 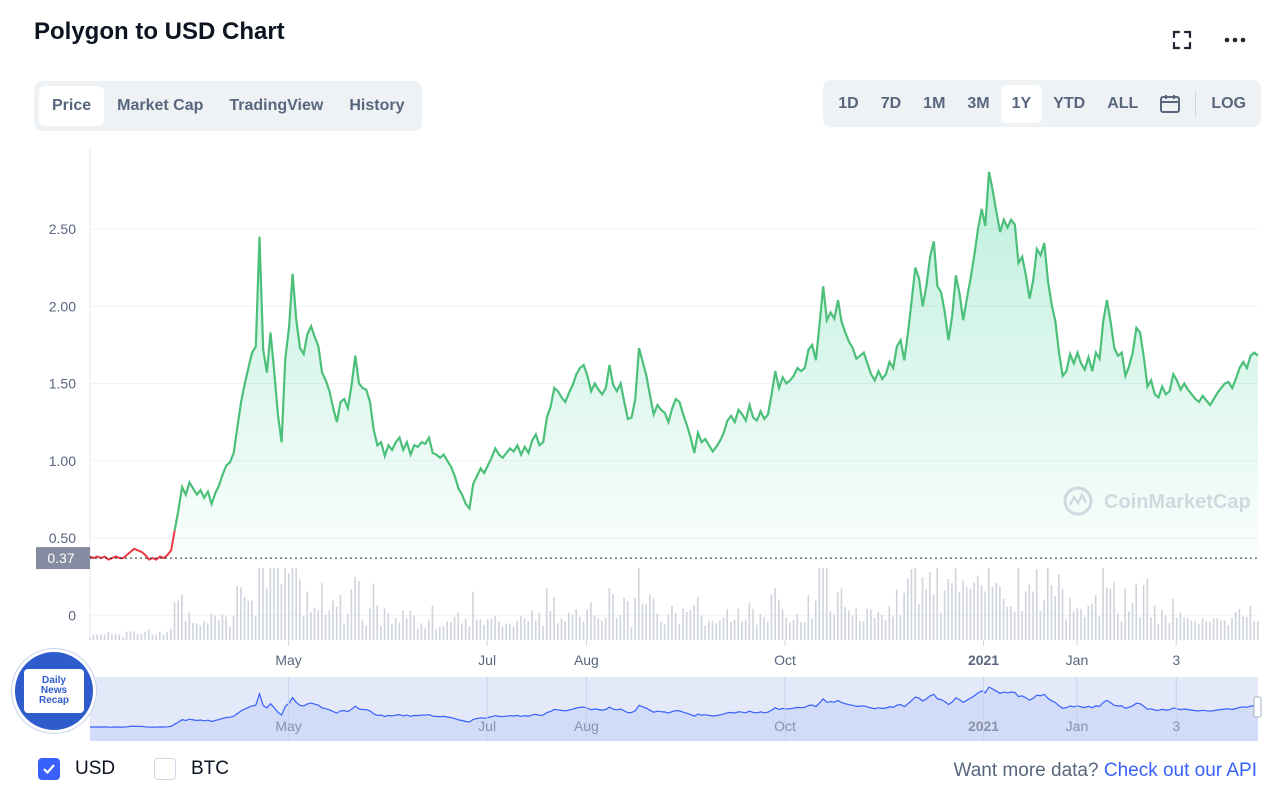 I want to click on range-1d: 1D, so click(x=848, y=103).